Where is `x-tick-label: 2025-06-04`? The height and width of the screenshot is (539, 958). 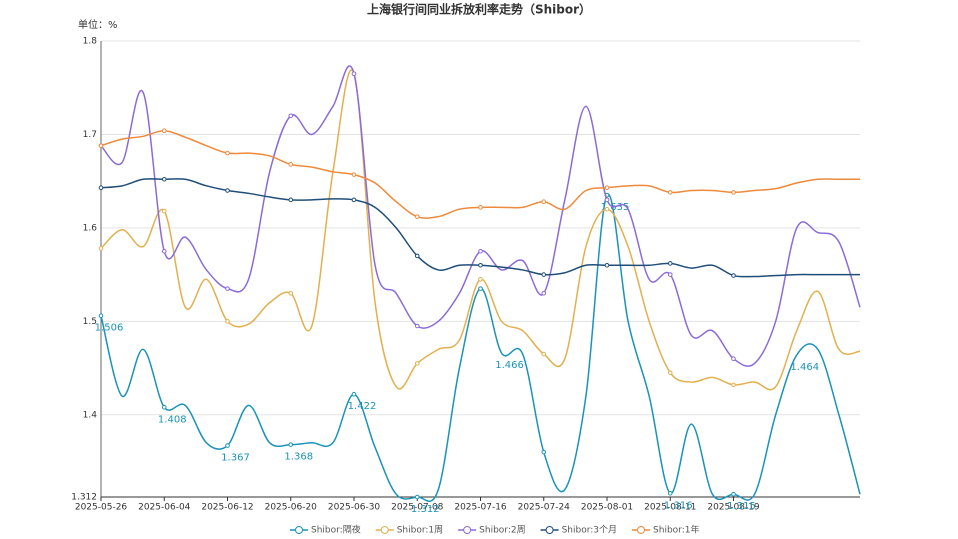
x-tick-label: 2025-06-04 is located at coordinates (164, 508).